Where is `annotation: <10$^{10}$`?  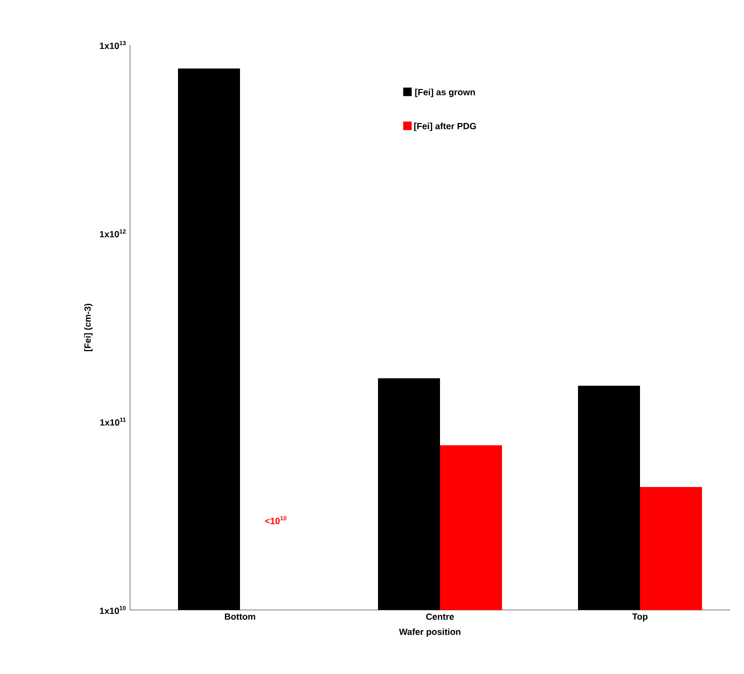 annotation: <10$^{10}$ is located at coordinates (275, 520).